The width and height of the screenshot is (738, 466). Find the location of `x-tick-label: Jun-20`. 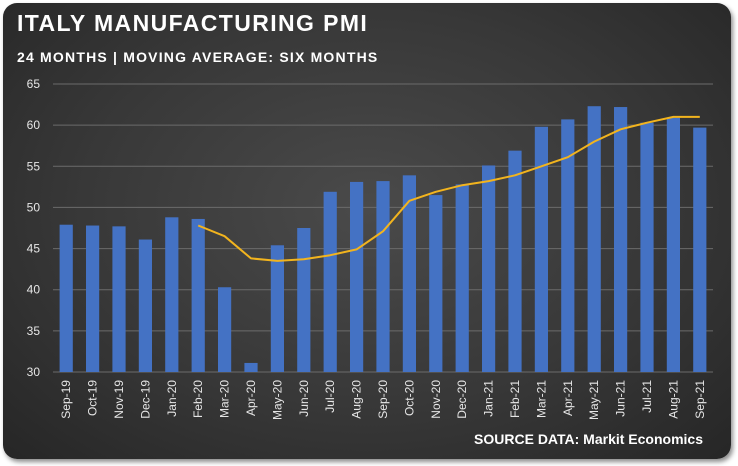

x-tick-label: Jun-20 is located at coordinates (304, 398).